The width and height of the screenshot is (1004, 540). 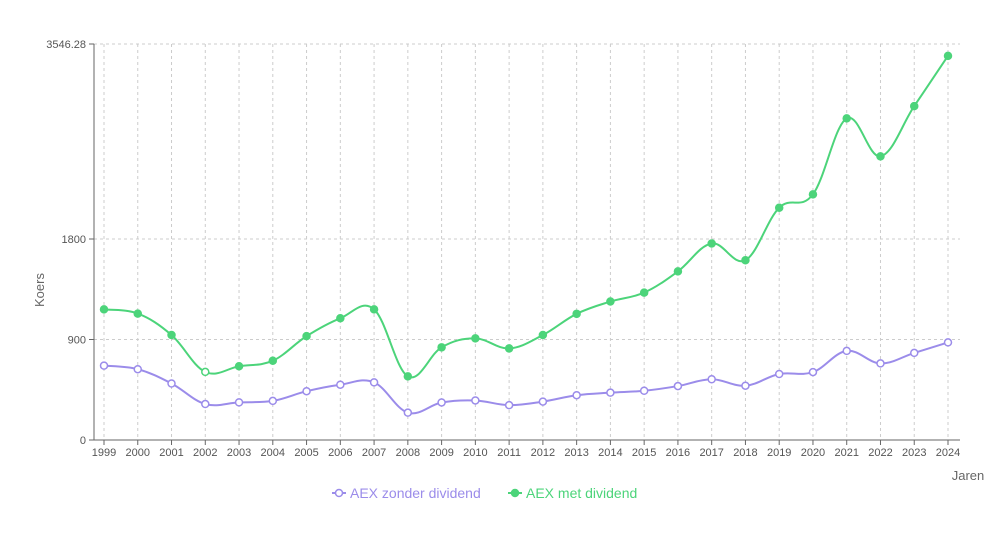 I want to click on x-tick-label: 2011, so click(x=509, y=453).